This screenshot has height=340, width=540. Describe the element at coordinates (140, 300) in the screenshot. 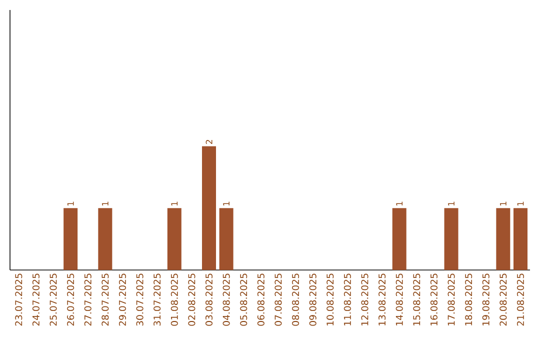

I see `x-tick-label: 30.07.2025` at that location.